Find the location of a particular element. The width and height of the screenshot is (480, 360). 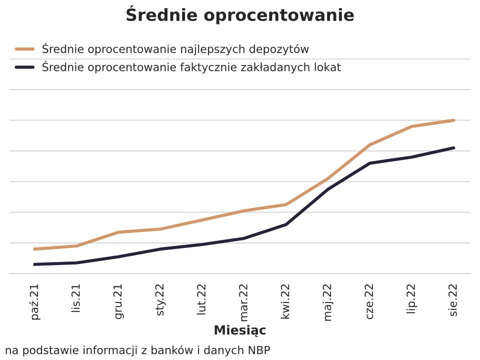

x-tick-label: sty.22 is located at coordinates (160, 300).